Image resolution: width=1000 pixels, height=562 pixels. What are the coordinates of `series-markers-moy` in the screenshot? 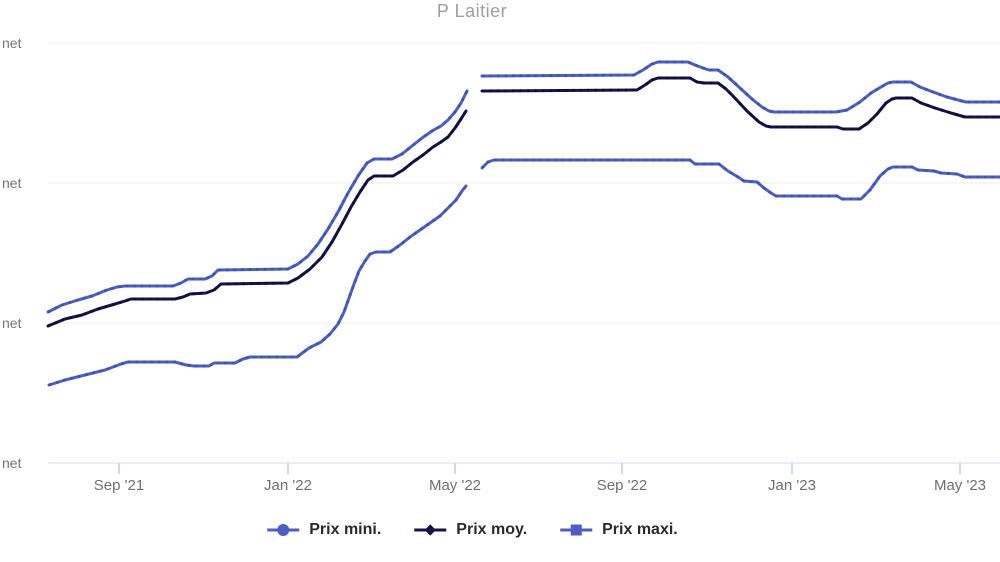 It's located at (740, 103).